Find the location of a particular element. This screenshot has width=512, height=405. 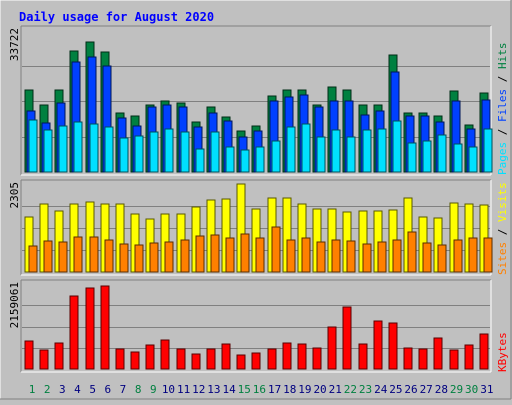

x-tick-label-day-25: 25 is located at coordinates (395, 389).